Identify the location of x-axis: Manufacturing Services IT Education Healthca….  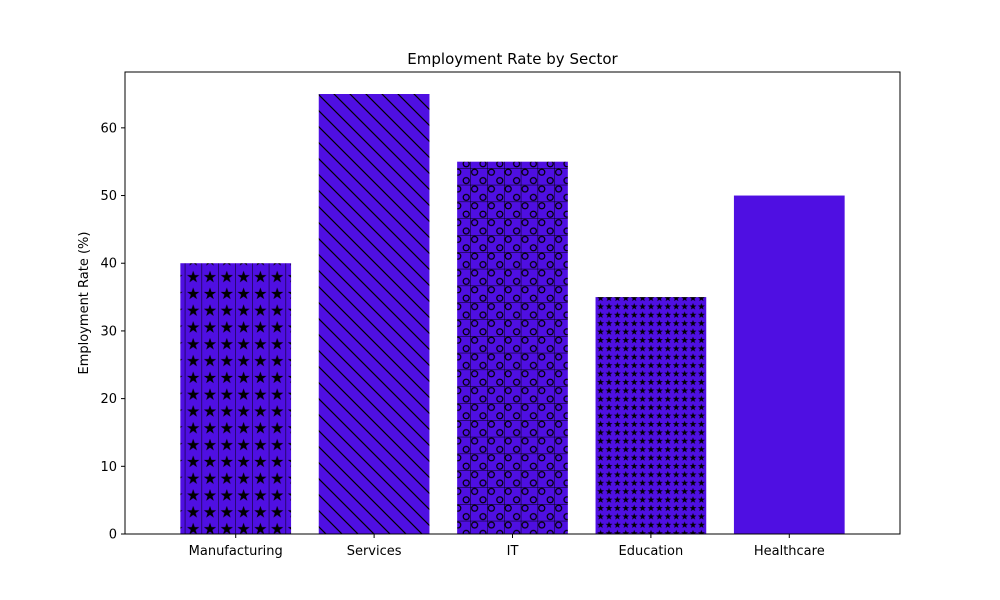
(507, 546).